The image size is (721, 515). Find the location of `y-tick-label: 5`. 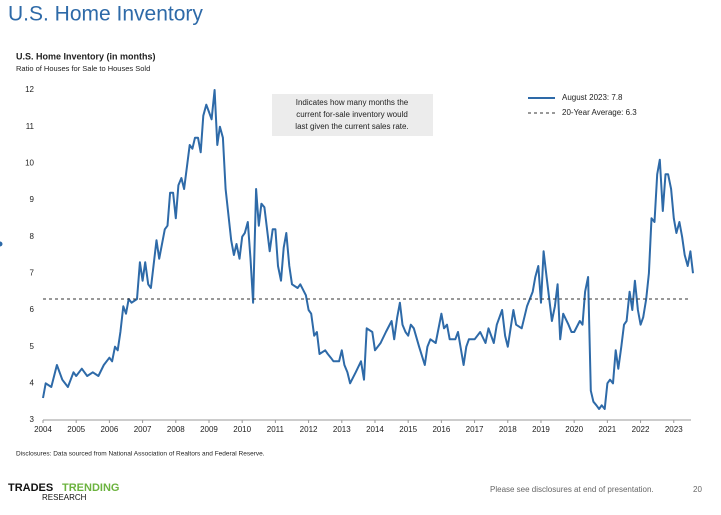

y-tick-label: 5 is located at coordinates (32, 346).